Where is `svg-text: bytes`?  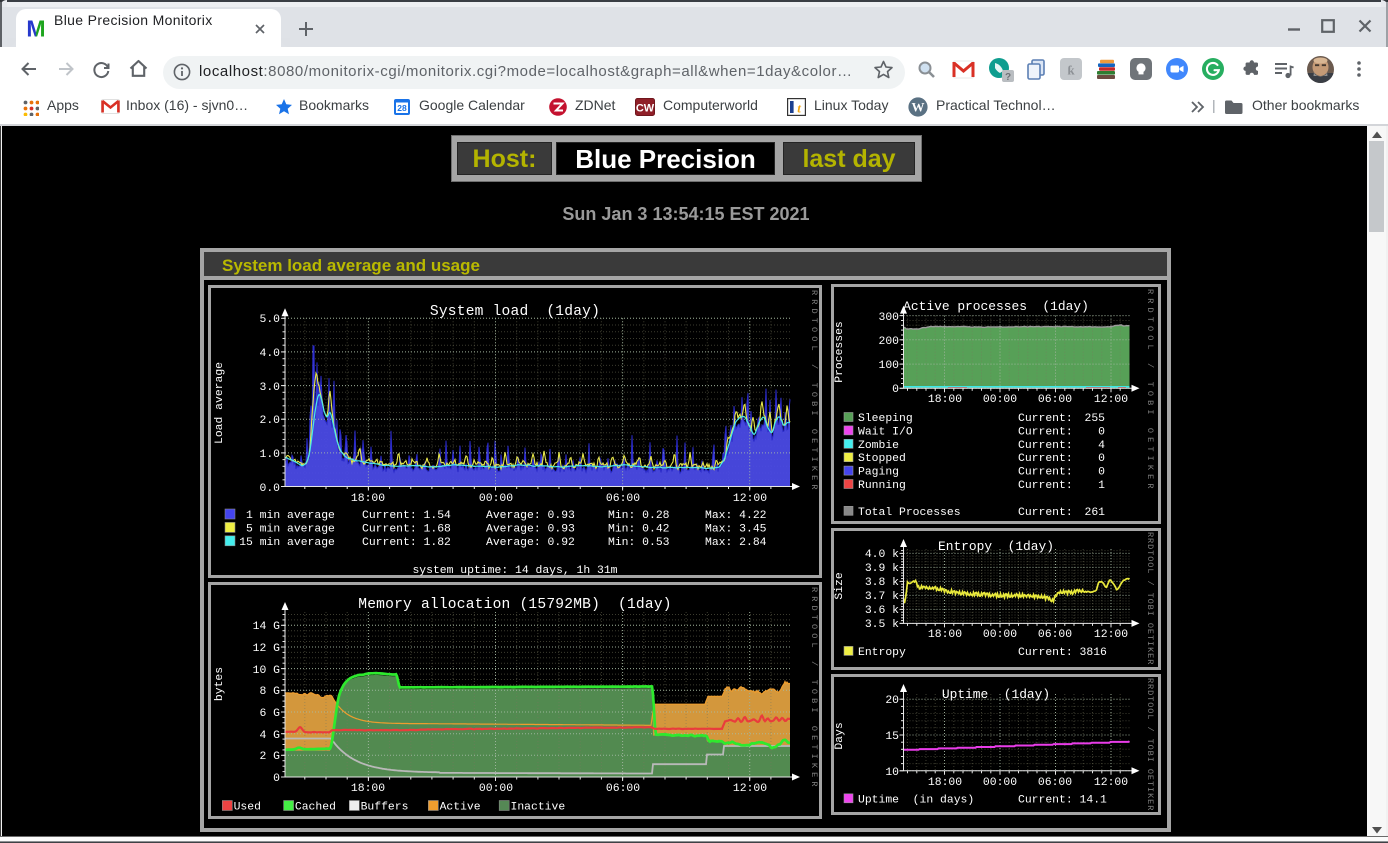 svg-text: bytes is located at coordinates (220, 684).